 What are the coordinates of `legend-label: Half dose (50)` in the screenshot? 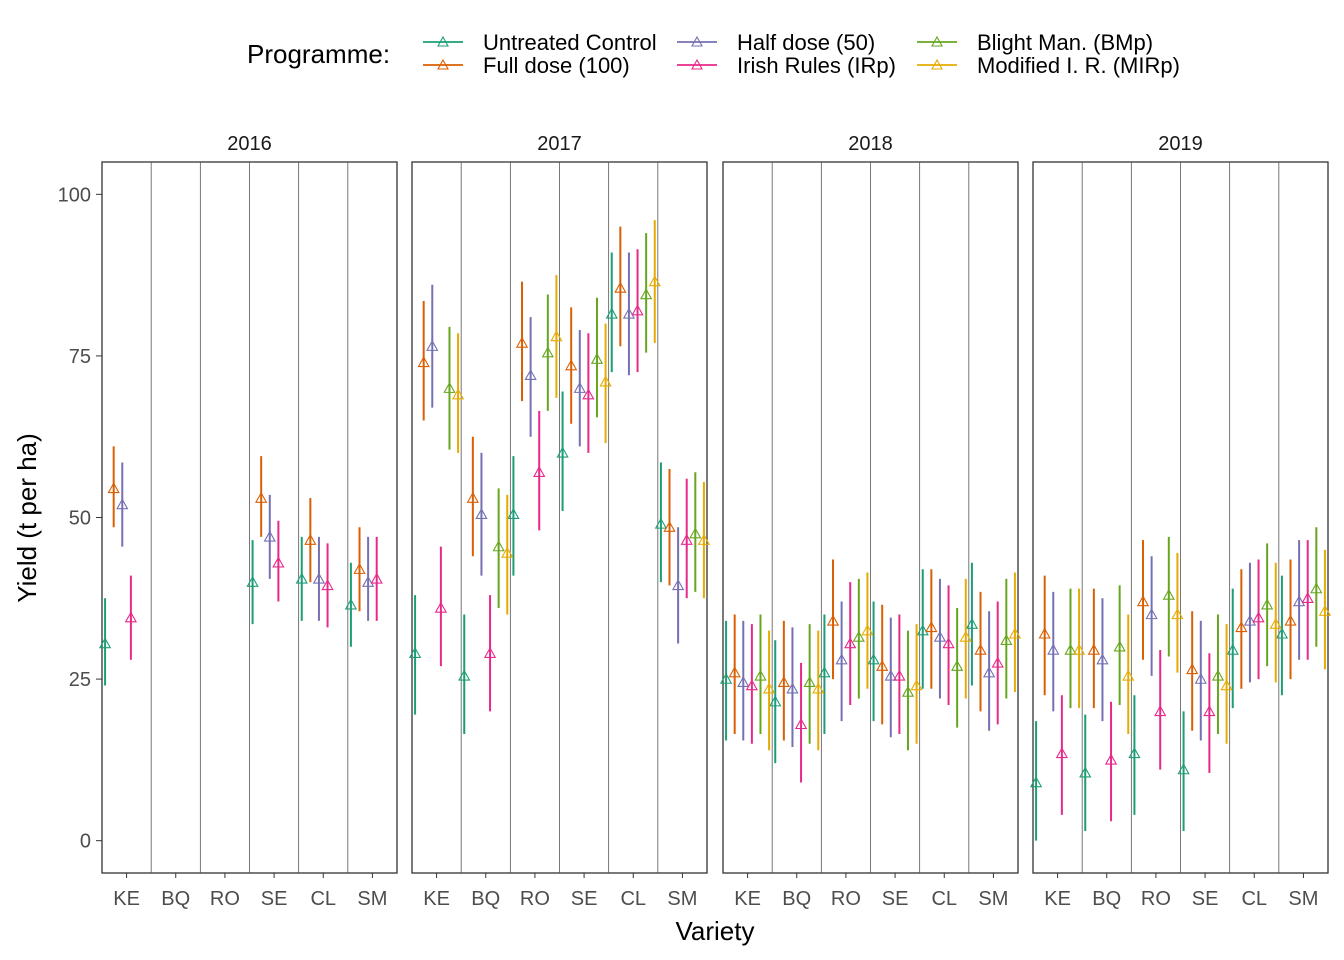 It's located at (806, 42).